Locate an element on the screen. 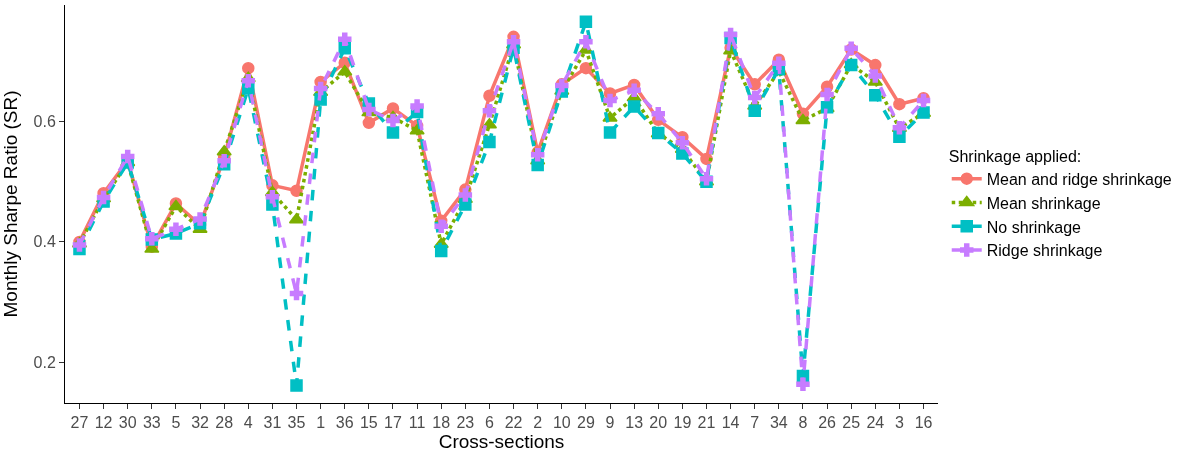 This screenshot has height=454, width=1183. x-tick-label: 33 is located at coordinates (151, 423).